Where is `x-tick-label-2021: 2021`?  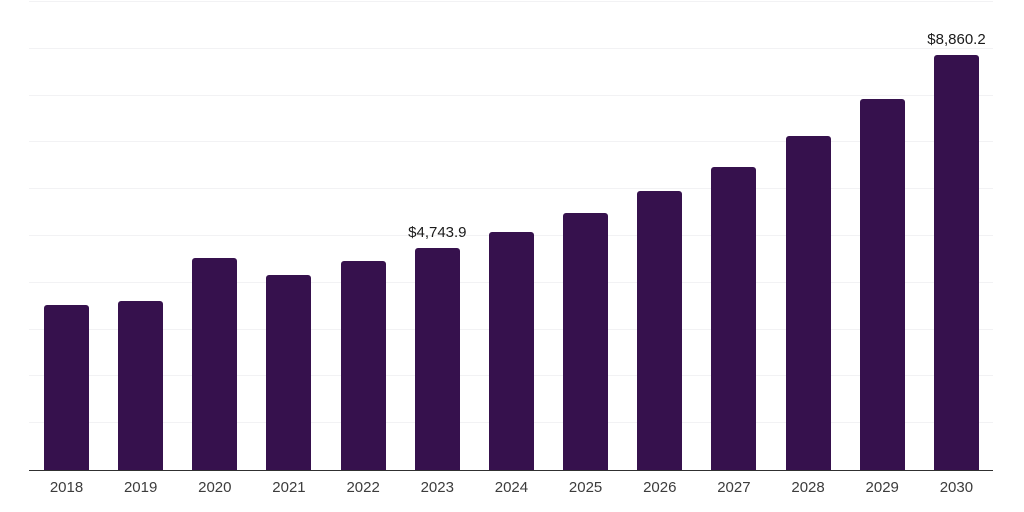 x-tick-label-2021: 2021 is located at coordinates (289, 487).